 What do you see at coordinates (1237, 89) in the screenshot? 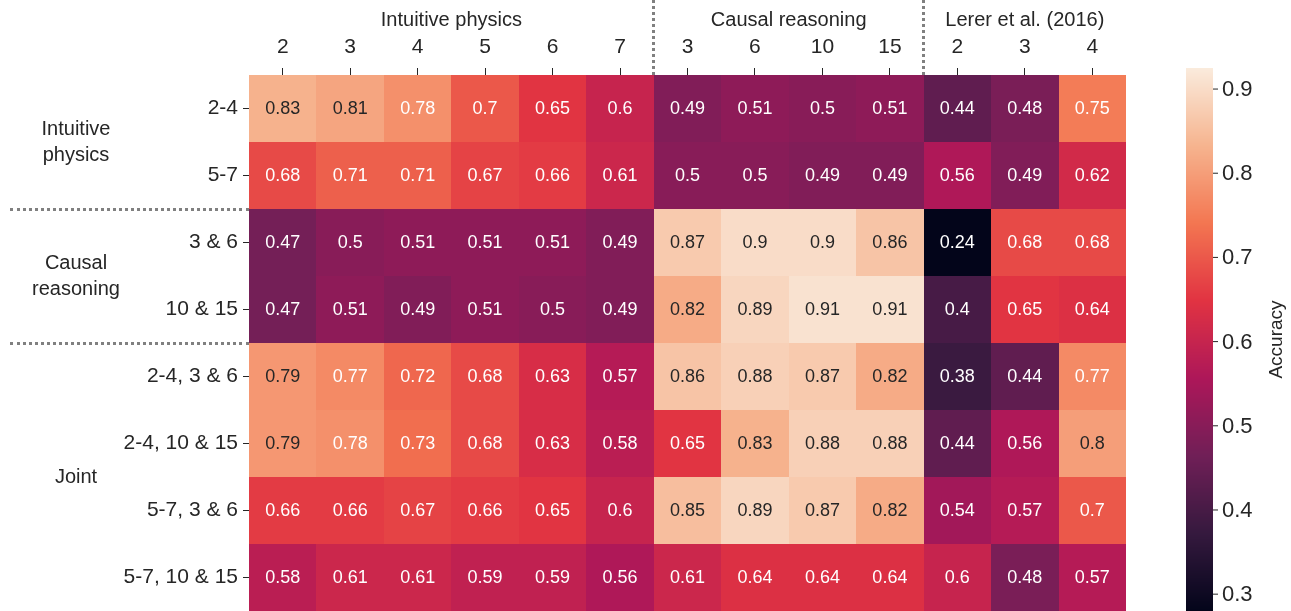
I see `color-bar-label: 0.9` at bounding box center [1237, 89].